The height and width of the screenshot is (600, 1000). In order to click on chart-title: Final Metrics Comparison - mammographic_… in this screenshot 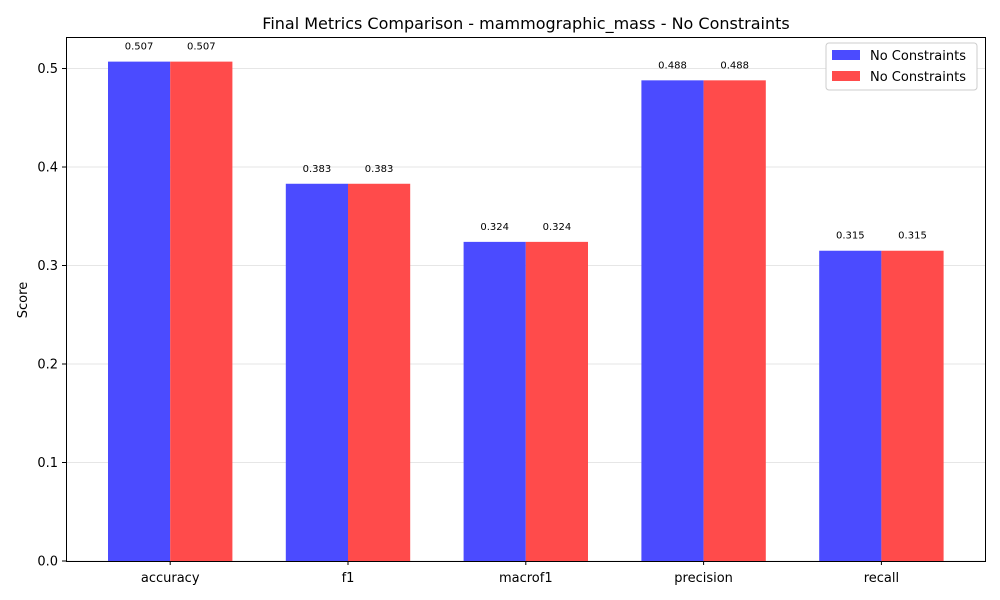, I will do `click(525, 24)`.